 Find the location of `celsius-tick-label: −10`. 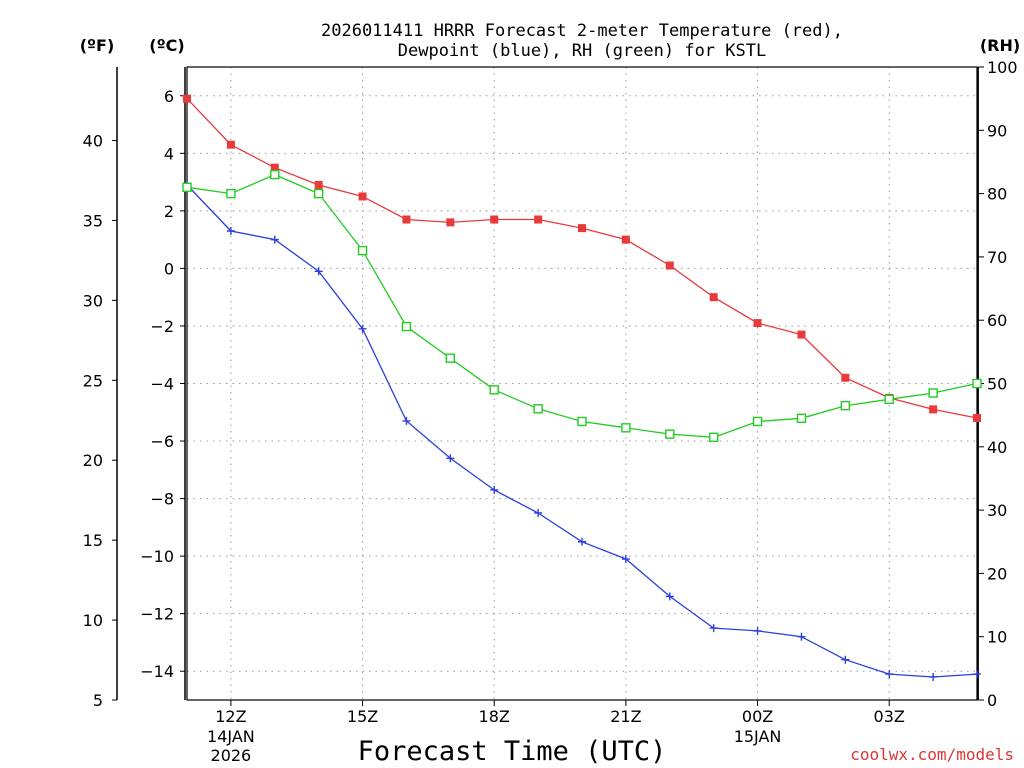

celsius-tick-label: −10 is located at coordinates (157, 556).